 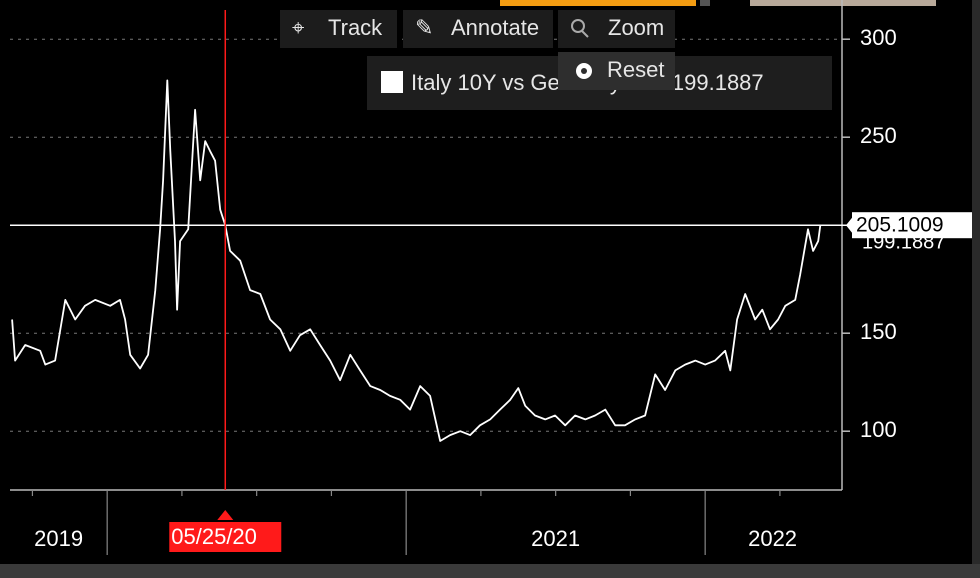 I want to click on x-tick-label: 2019, so click(x=58, y=538).